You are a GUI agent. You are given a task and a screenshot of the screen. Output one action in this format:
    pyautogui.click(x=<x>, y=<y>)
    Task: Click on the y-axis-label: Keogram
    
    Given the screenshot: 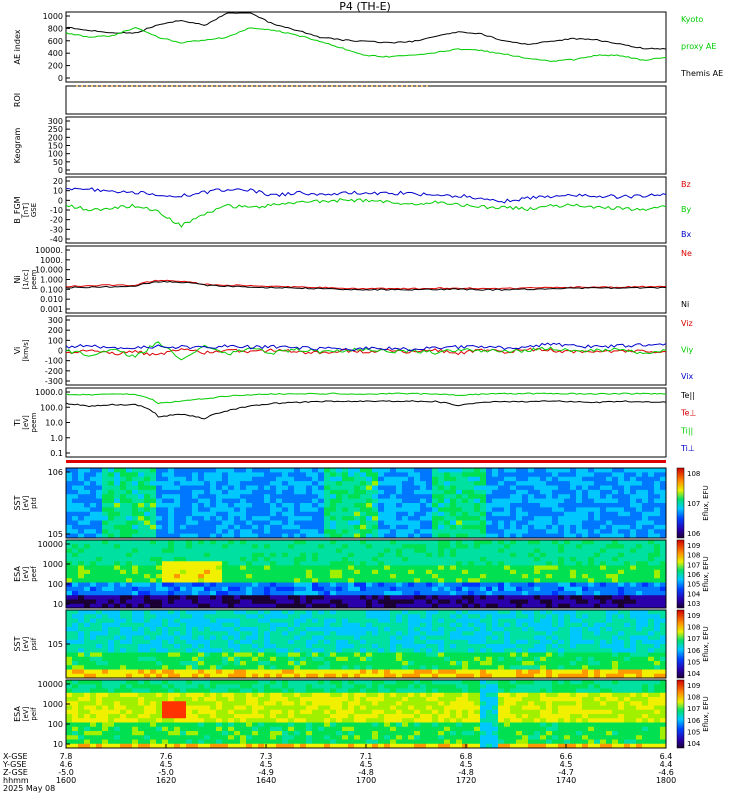 What is the action you would take?
    pyautogui.click(x=17, y=145)
    